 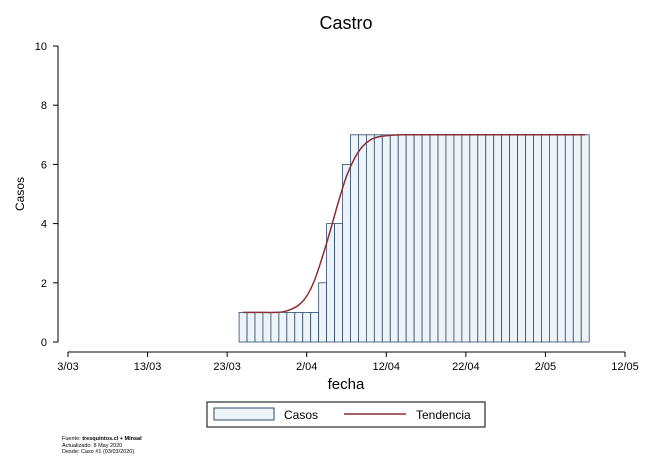 What do you see at coordinates (41, 47) in the screenshot?
I see `y-tick-label: 10` at bounding box center [41, 47].